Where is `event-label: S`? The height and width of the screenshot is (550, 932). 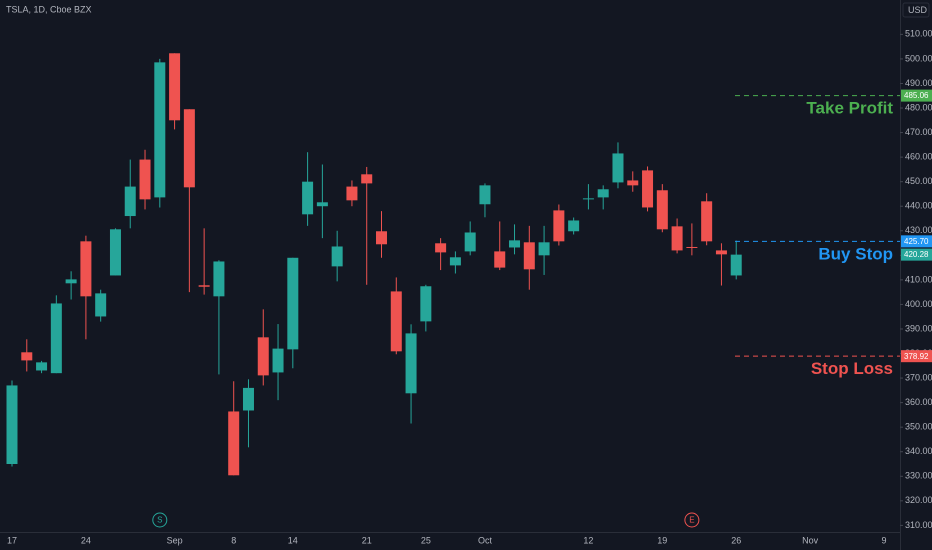
event-label: S is located at coordinates (159, 520).